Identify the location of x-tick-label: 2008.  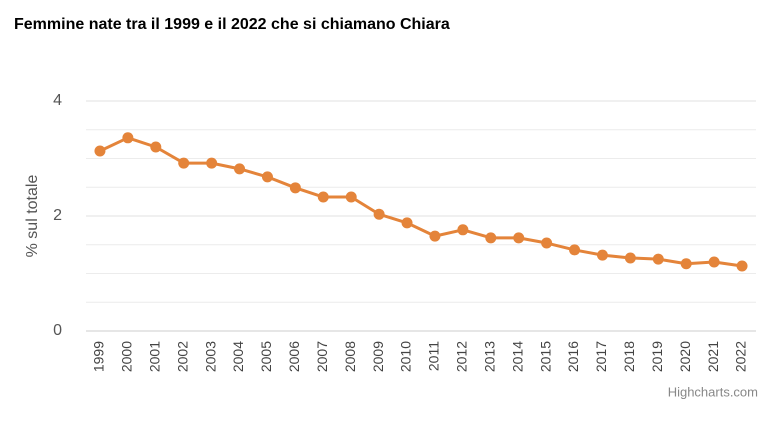
(350, 356).